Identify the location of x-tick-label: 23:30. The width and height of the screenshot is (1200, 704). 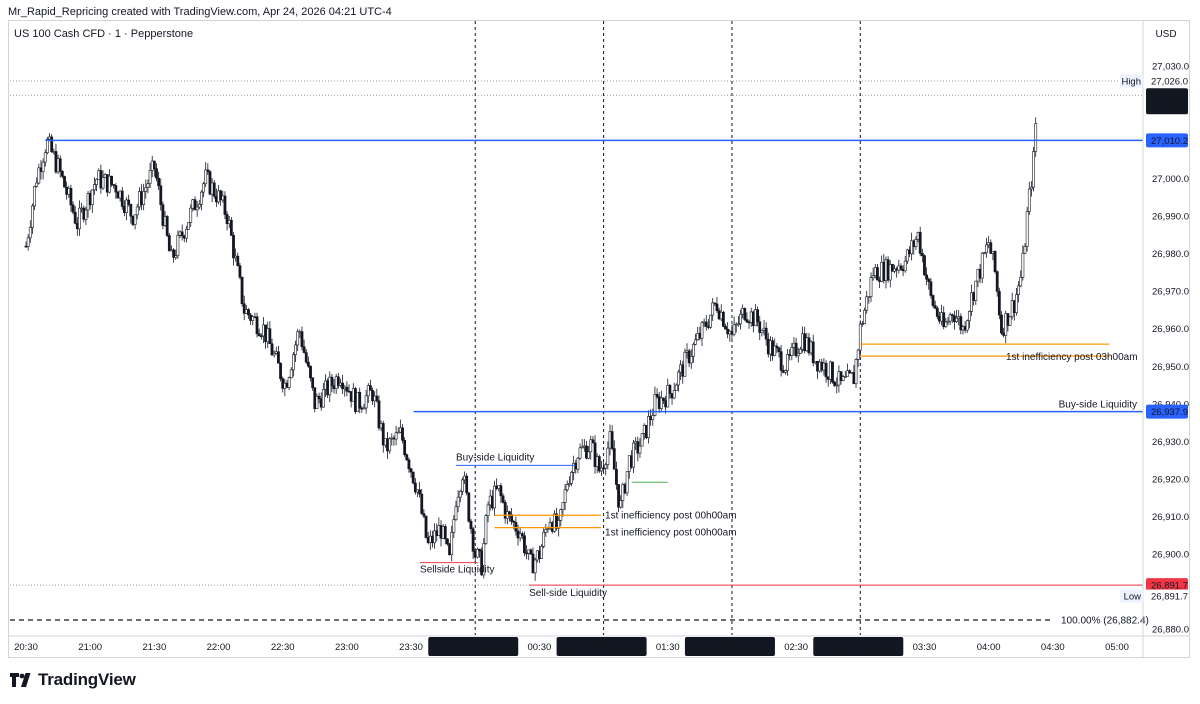
(411, 647).